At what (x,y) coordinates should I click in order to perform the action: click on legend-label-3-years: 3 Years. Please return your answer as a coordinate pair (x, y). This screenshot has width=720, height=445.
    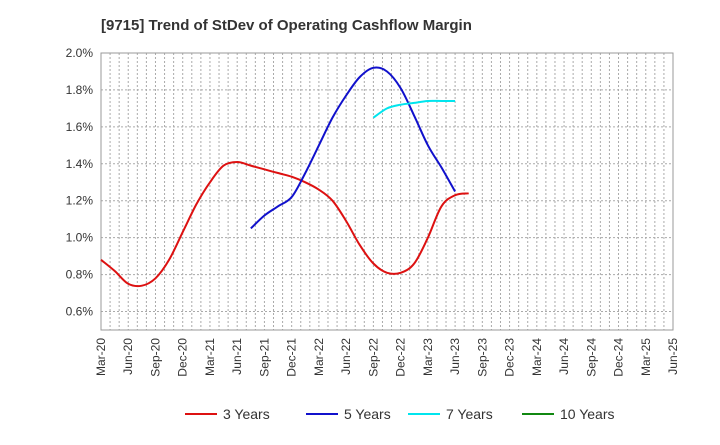
    Looking at the image, I should click on (246, 414).